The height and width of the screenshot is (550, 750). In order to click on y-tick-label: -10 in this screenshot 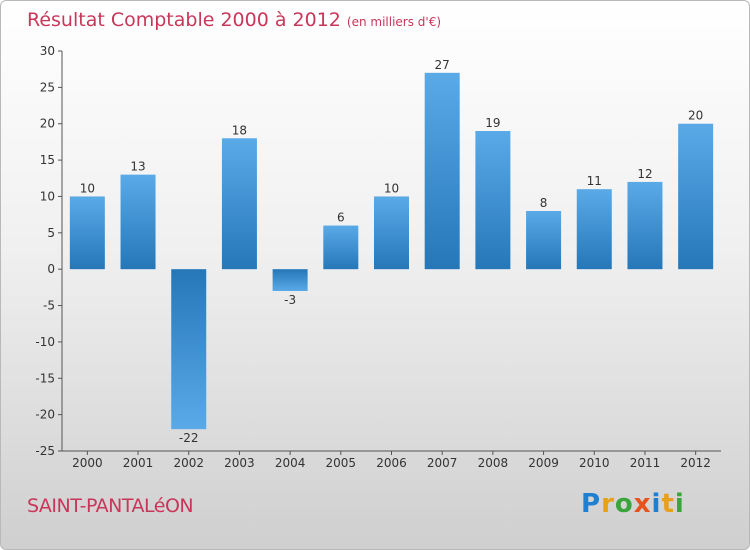, I will do `click(45, 342)`.